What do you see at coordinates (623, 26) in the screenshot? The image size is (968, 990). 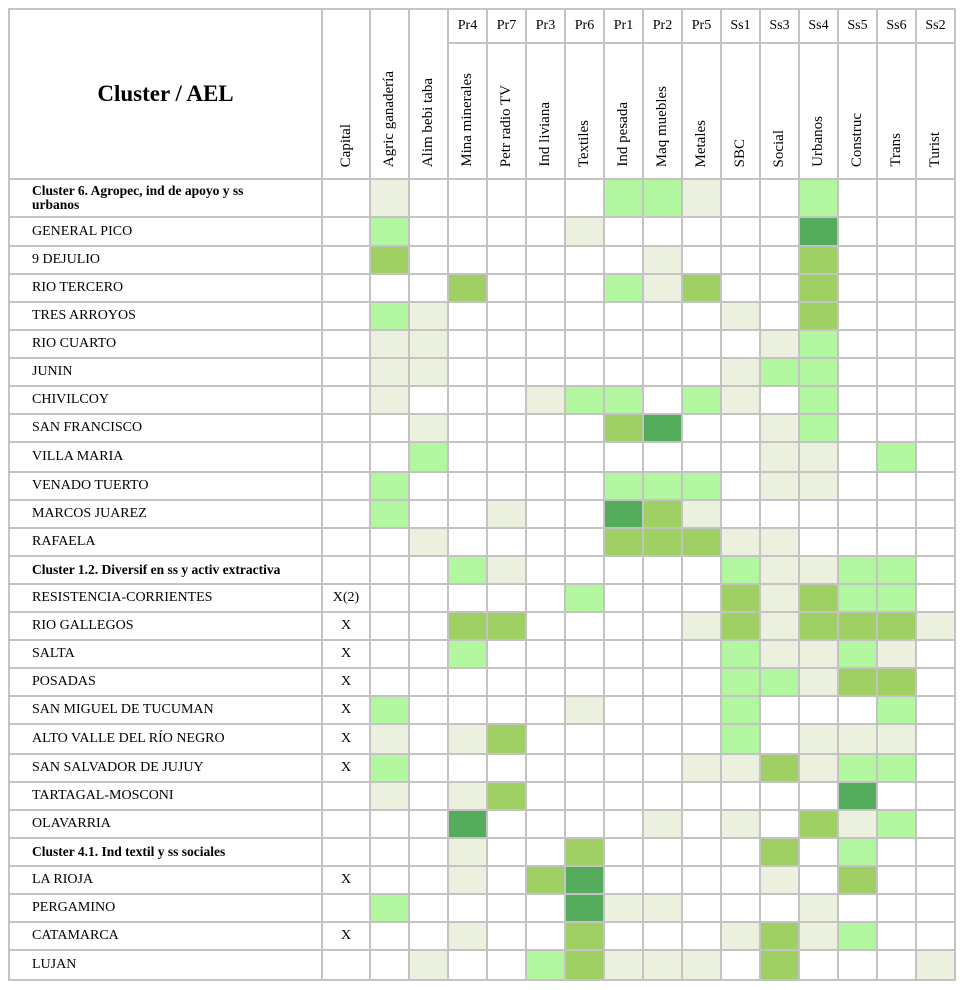 I see `column-code: Pr1` at bounding box center [623, 26].